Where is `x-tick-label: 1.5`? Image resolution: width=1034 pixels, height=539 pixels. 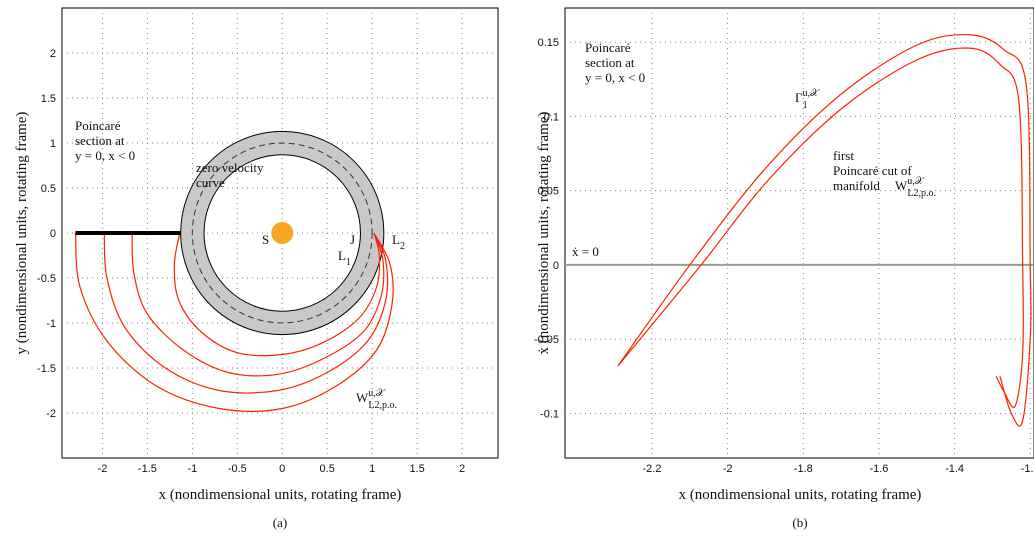 x-tick-label: 1.5 is located at coordinates (416, 469).